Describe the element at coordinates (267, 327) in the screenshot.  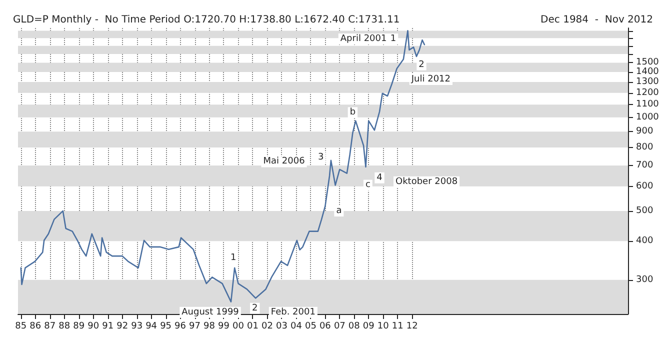
I see `x-tick-label: 02` at that location.